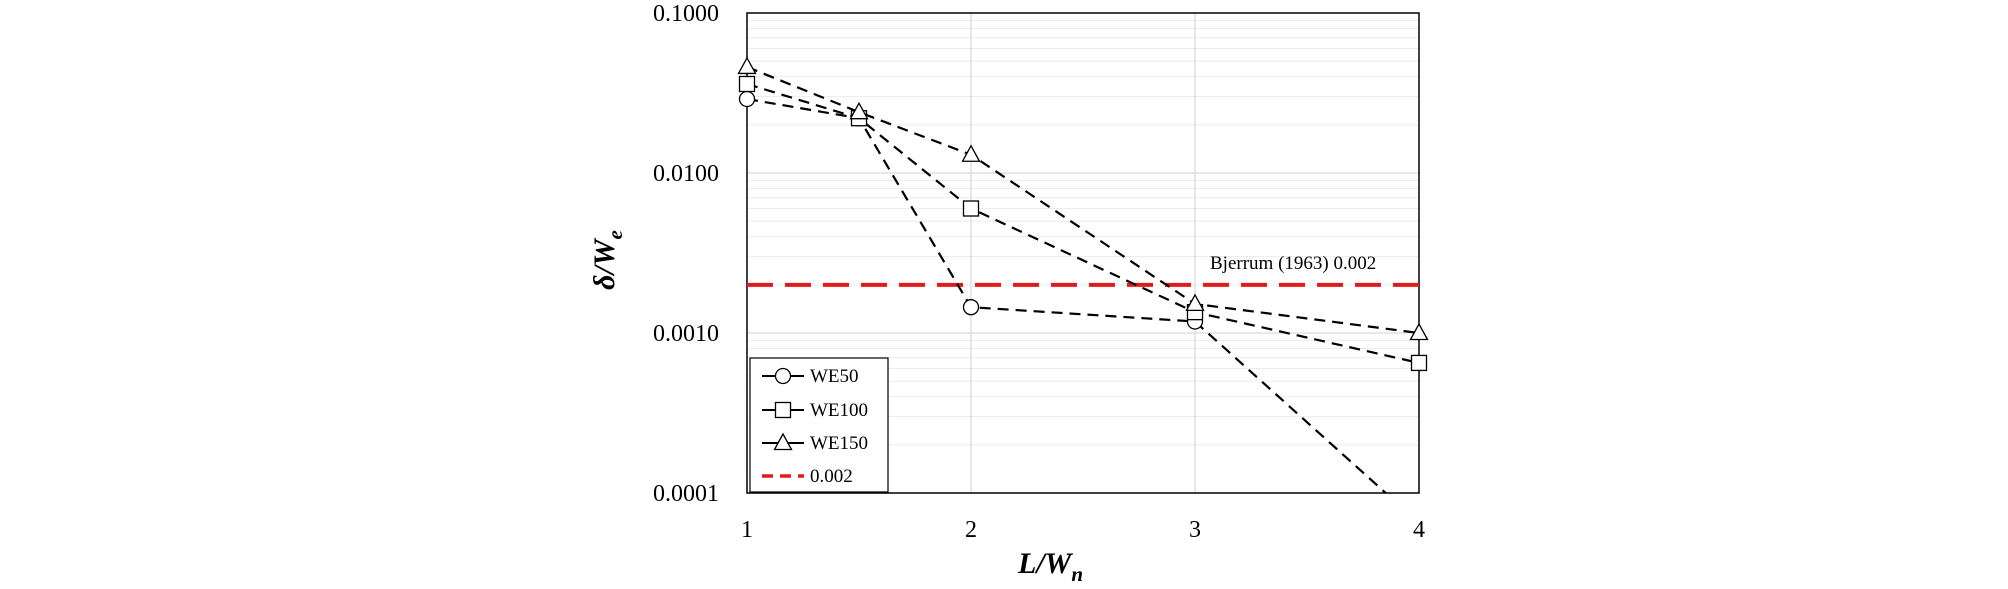  I want to click on legend-item: WE50, so click(810, 376).